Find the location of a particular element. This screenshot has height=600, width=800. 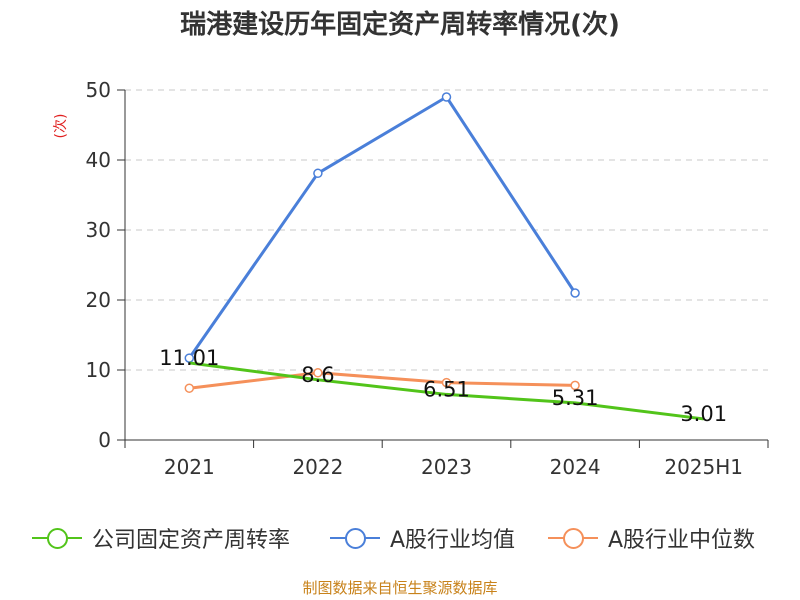

data-label: 11.01 is located at coordinates (189, 358).